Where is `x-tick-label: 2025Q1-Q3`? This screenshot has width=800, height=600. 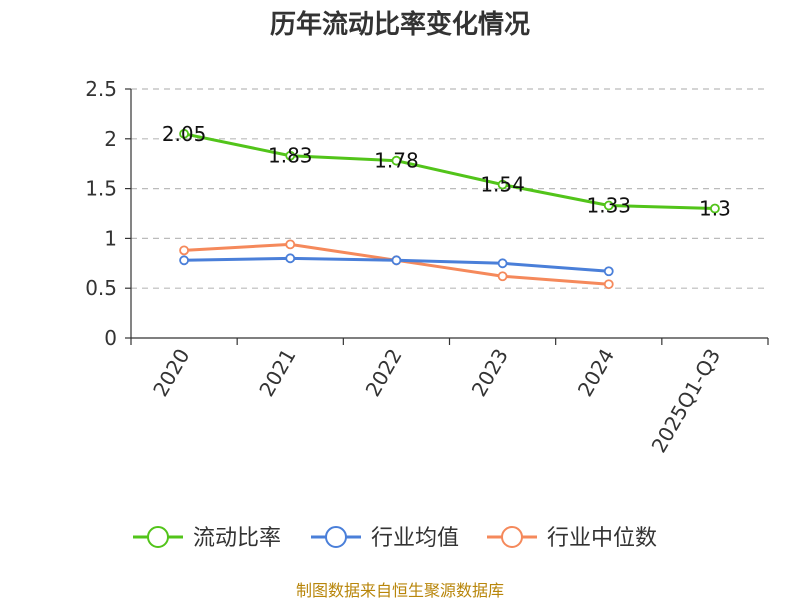 x-tick-label: 2025Q1-Q3 is located at coordinates (686, 401).